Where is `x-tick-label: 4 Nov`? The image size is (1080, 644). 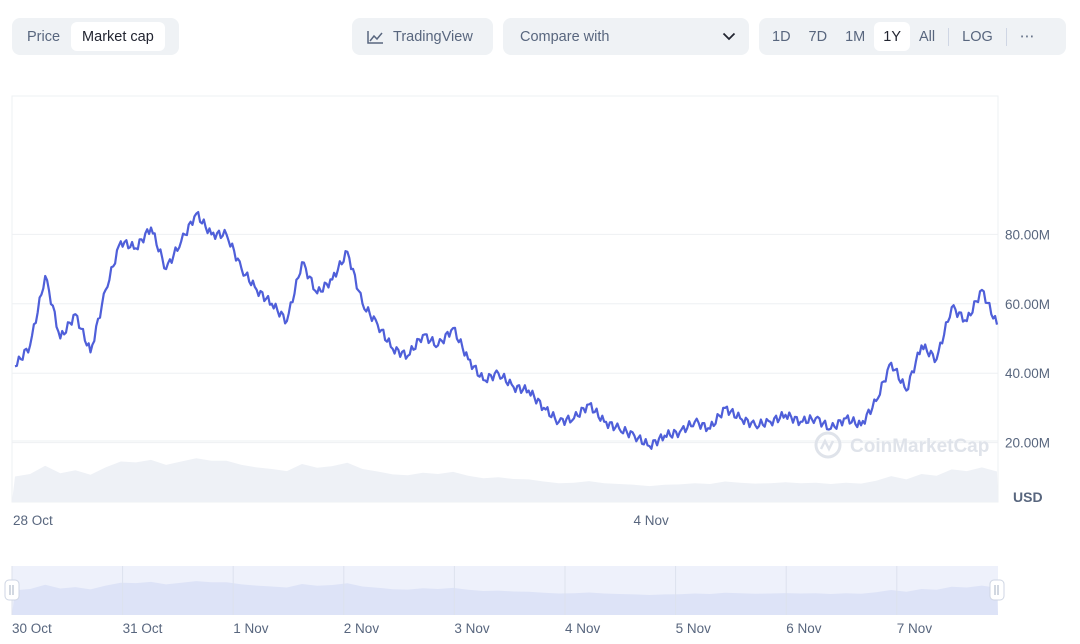 x-tick-label: 4 Nov is located at coordinates (652, 520).